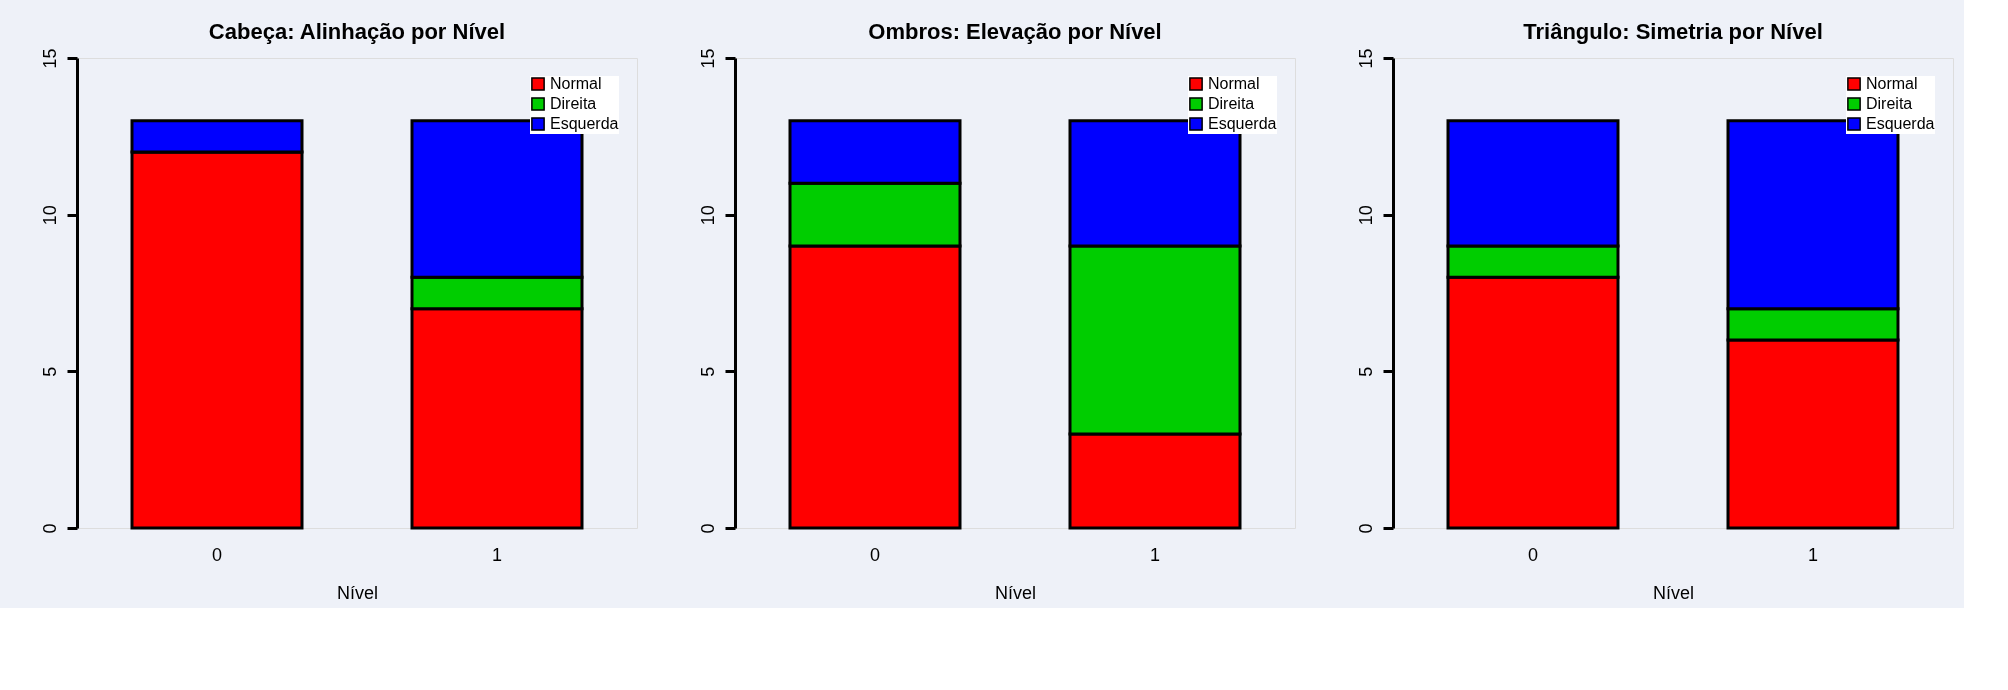 The width and height of the screenshot is (2008, 690). Describe the element at coordinates (1015, 31) in the screenshot. I see `chart-title: Ombros: Elevação por Nível` at that location.